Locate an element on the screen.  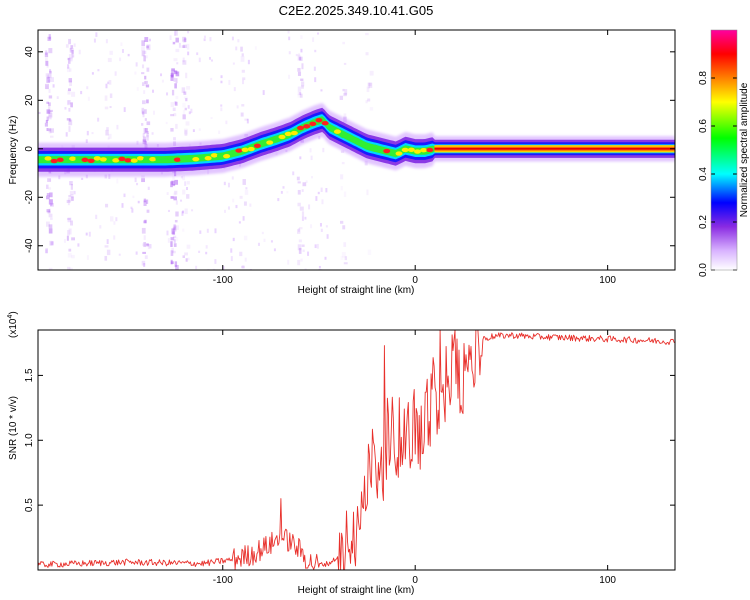
colorbar-tick-label: 0.8 is located at coordinates (703, 78).